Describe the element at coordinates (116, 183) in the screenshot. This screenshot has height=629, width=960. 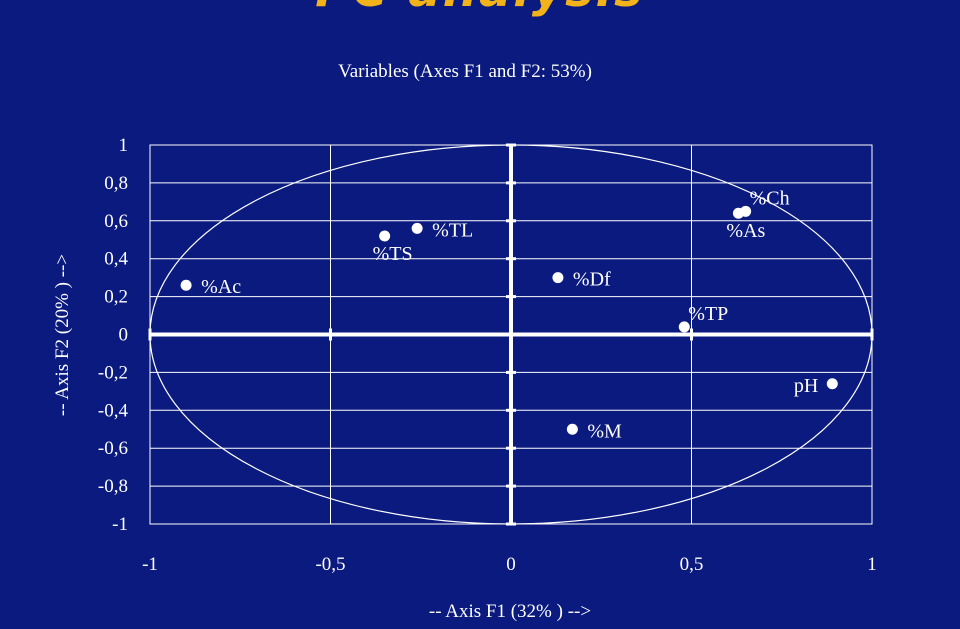
I see `y-tick-label: 0,8` at that location.